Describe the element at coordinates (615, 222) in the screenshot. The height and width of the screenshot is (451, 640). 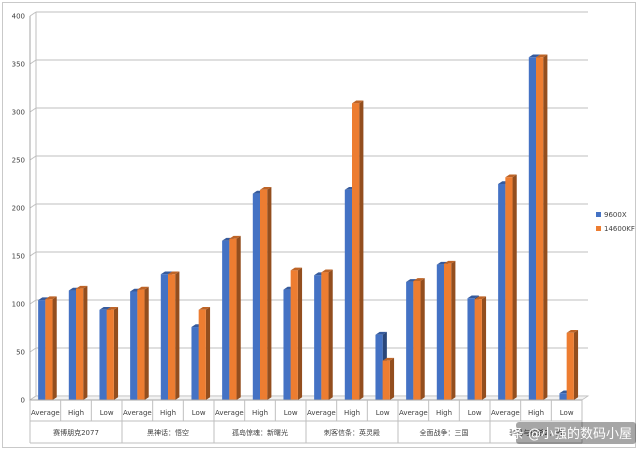
I see `legend: 9600X 14600KF` at that location.